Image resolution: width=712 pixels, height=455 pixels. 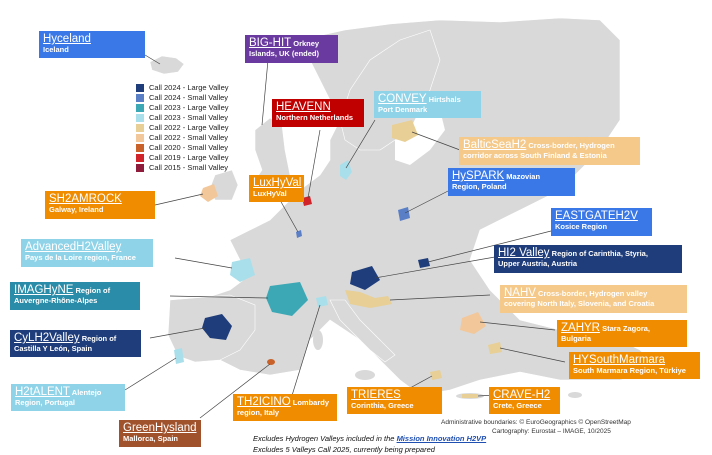 I want to click on sh2amrock-name: SH2AMROCK, so click(x=85, y=199).